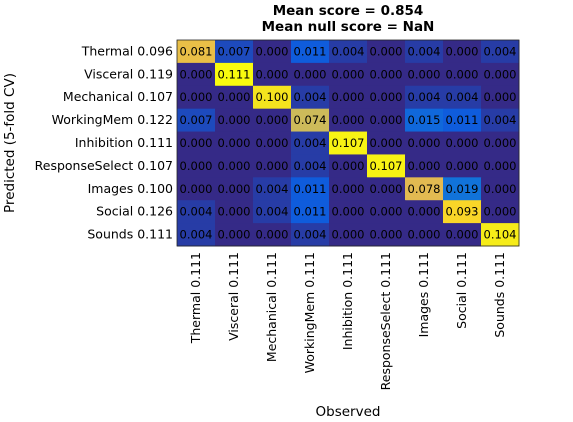 The image size is (573, 422). I want to click on cell-value-label: 0.019, so click(462, 189).